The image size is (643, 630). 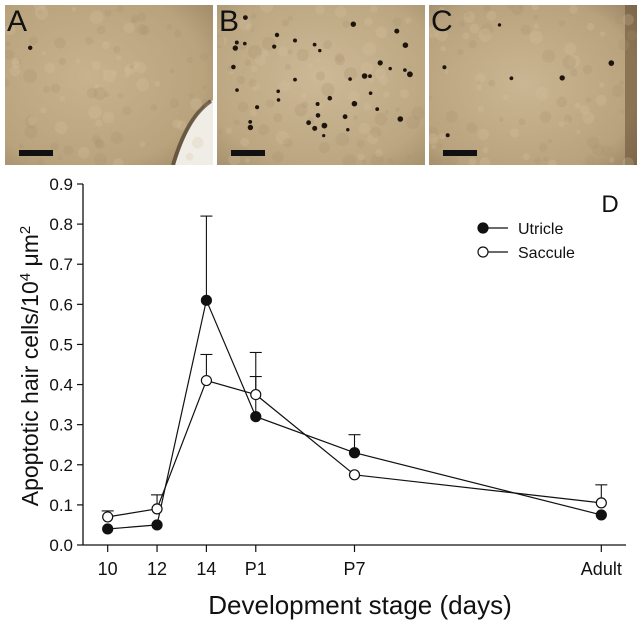 I want to click on panel-letter-c: C, so click(x=442, y=21).